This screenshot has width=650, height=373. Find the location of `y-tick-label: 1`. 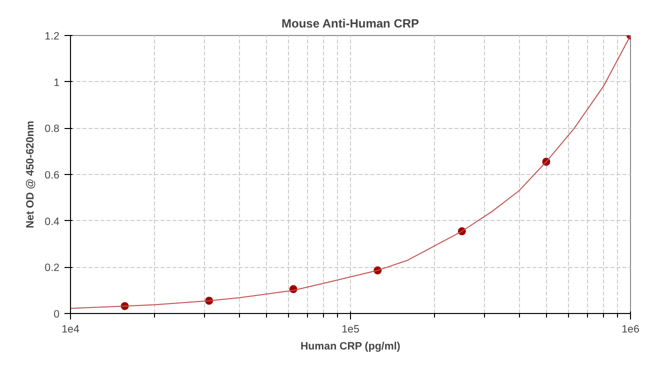

y-tick-label: 1 is located at coordinates (57, 82).